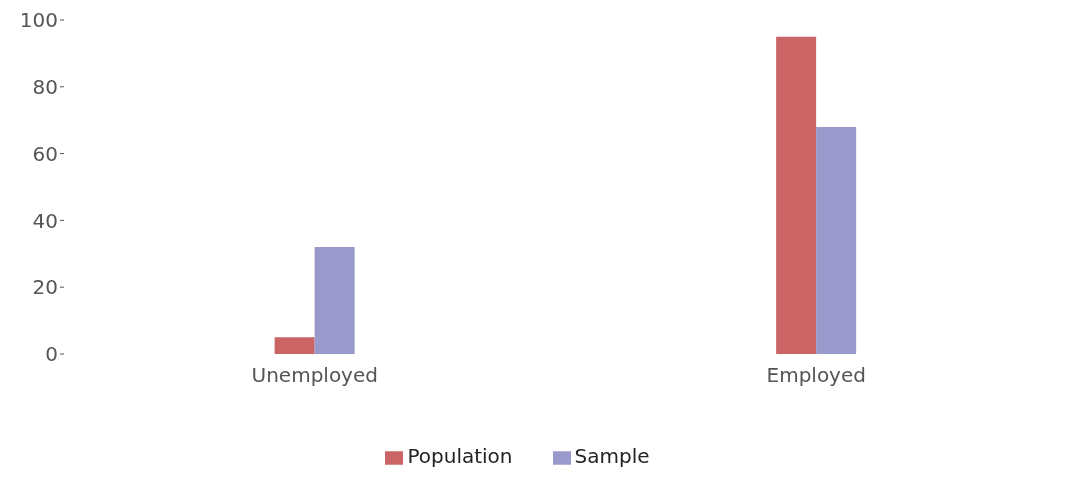  What do you see at coordinates (45, 287) in the screenshot?
I see `y-tick-label: 20` at bounding box center [45, 287].